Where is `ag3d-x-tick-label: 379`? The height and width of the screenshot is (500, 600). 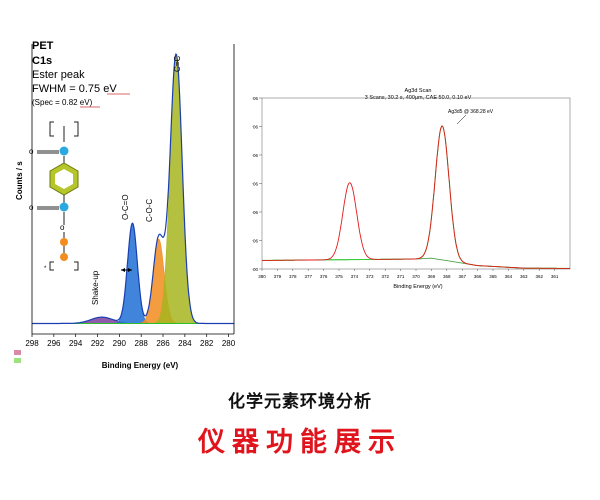
ag3d-x-tick-label: 379 is located at coordinates (278, 276).